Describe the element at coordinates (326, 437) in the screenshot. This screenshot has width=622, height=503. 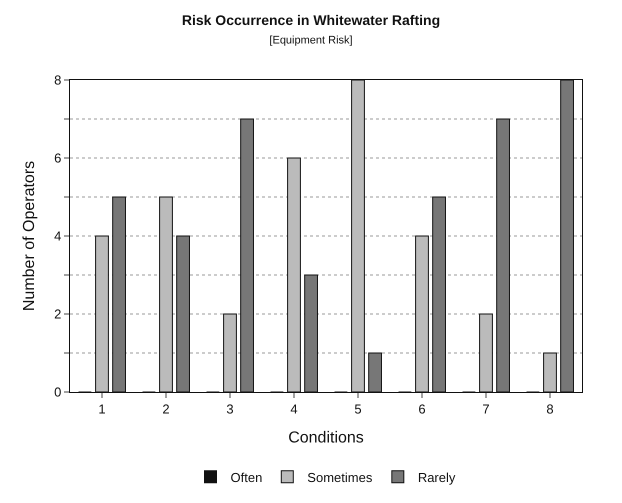
I see `x-axis-title: Conditions` at that location.